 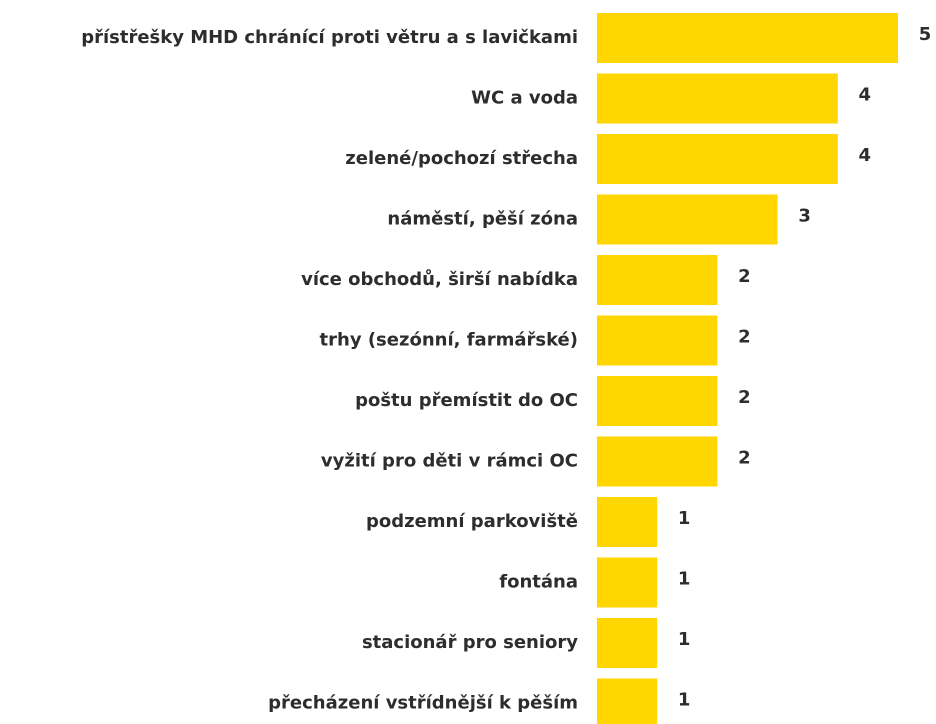 I want to click on category-label: více obchodů, širší nabídka, so click(x=439, y=279).